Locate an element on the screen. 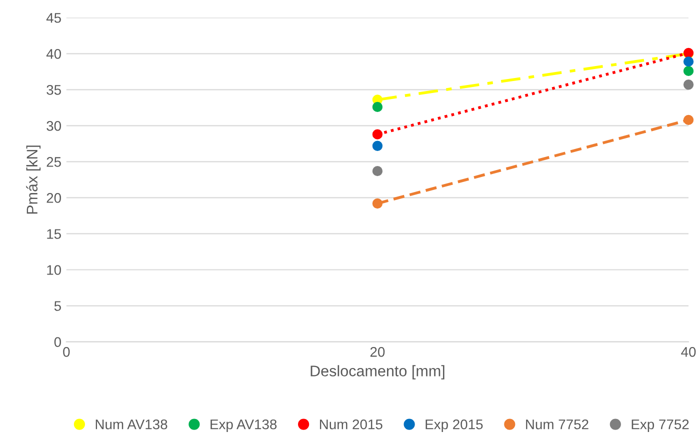  x-axis-title: Deslocamento [mm] is located at coordinates (377, 372).